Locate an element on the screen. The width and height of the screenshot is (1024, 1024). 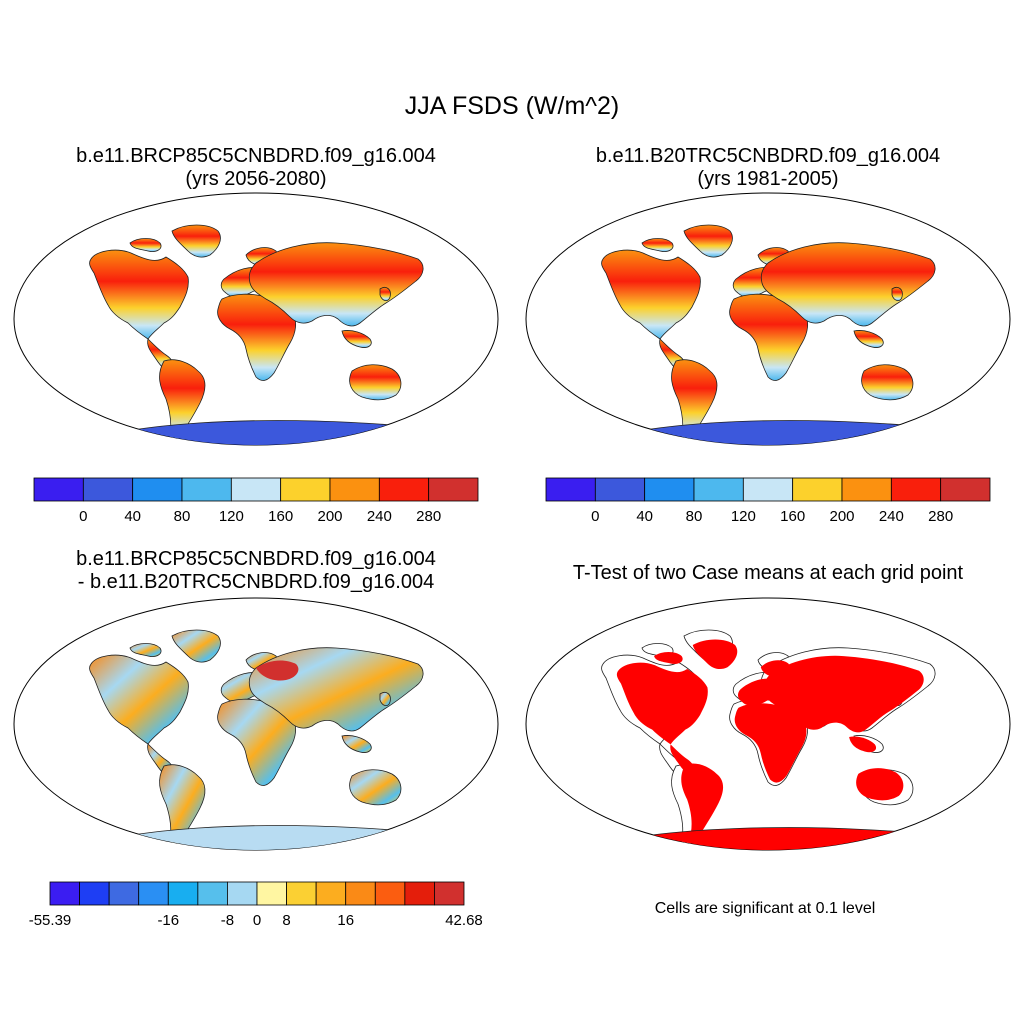
europe-hotspot is located at coordinates (277, 670).